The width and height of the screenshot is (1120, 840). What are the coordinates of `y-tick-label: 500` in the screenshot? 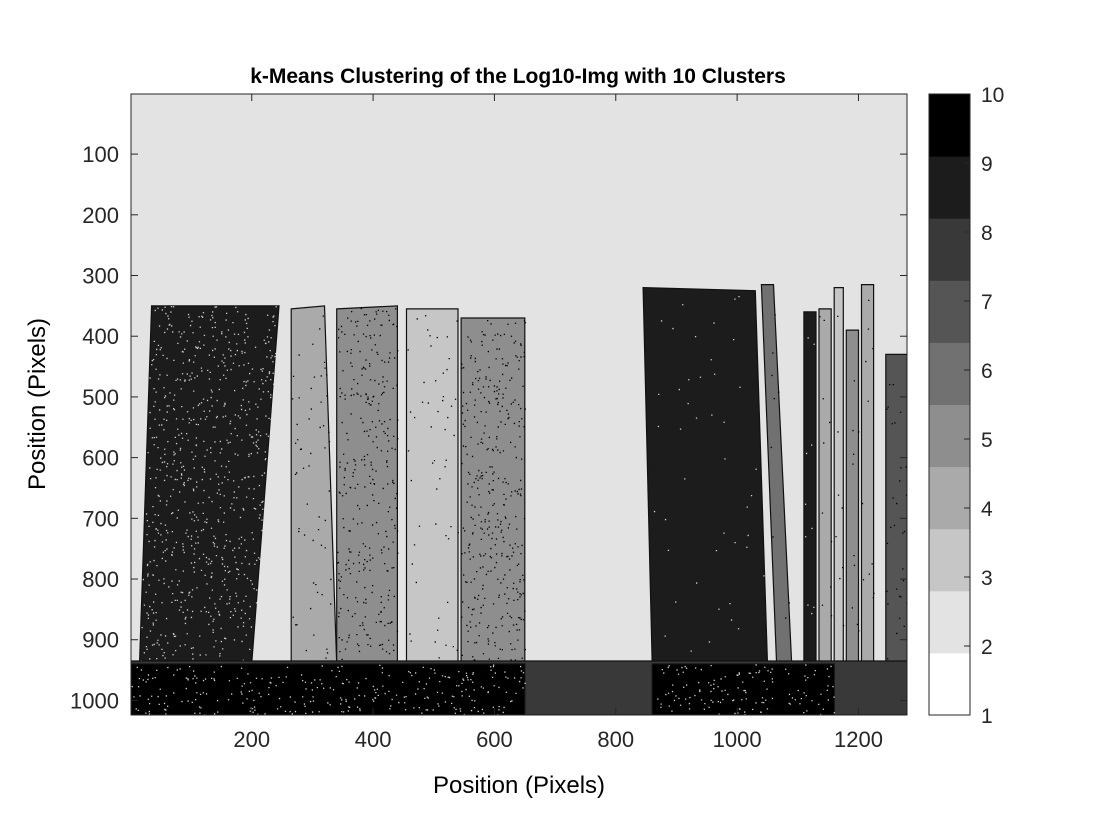 It's located at (100, 397).